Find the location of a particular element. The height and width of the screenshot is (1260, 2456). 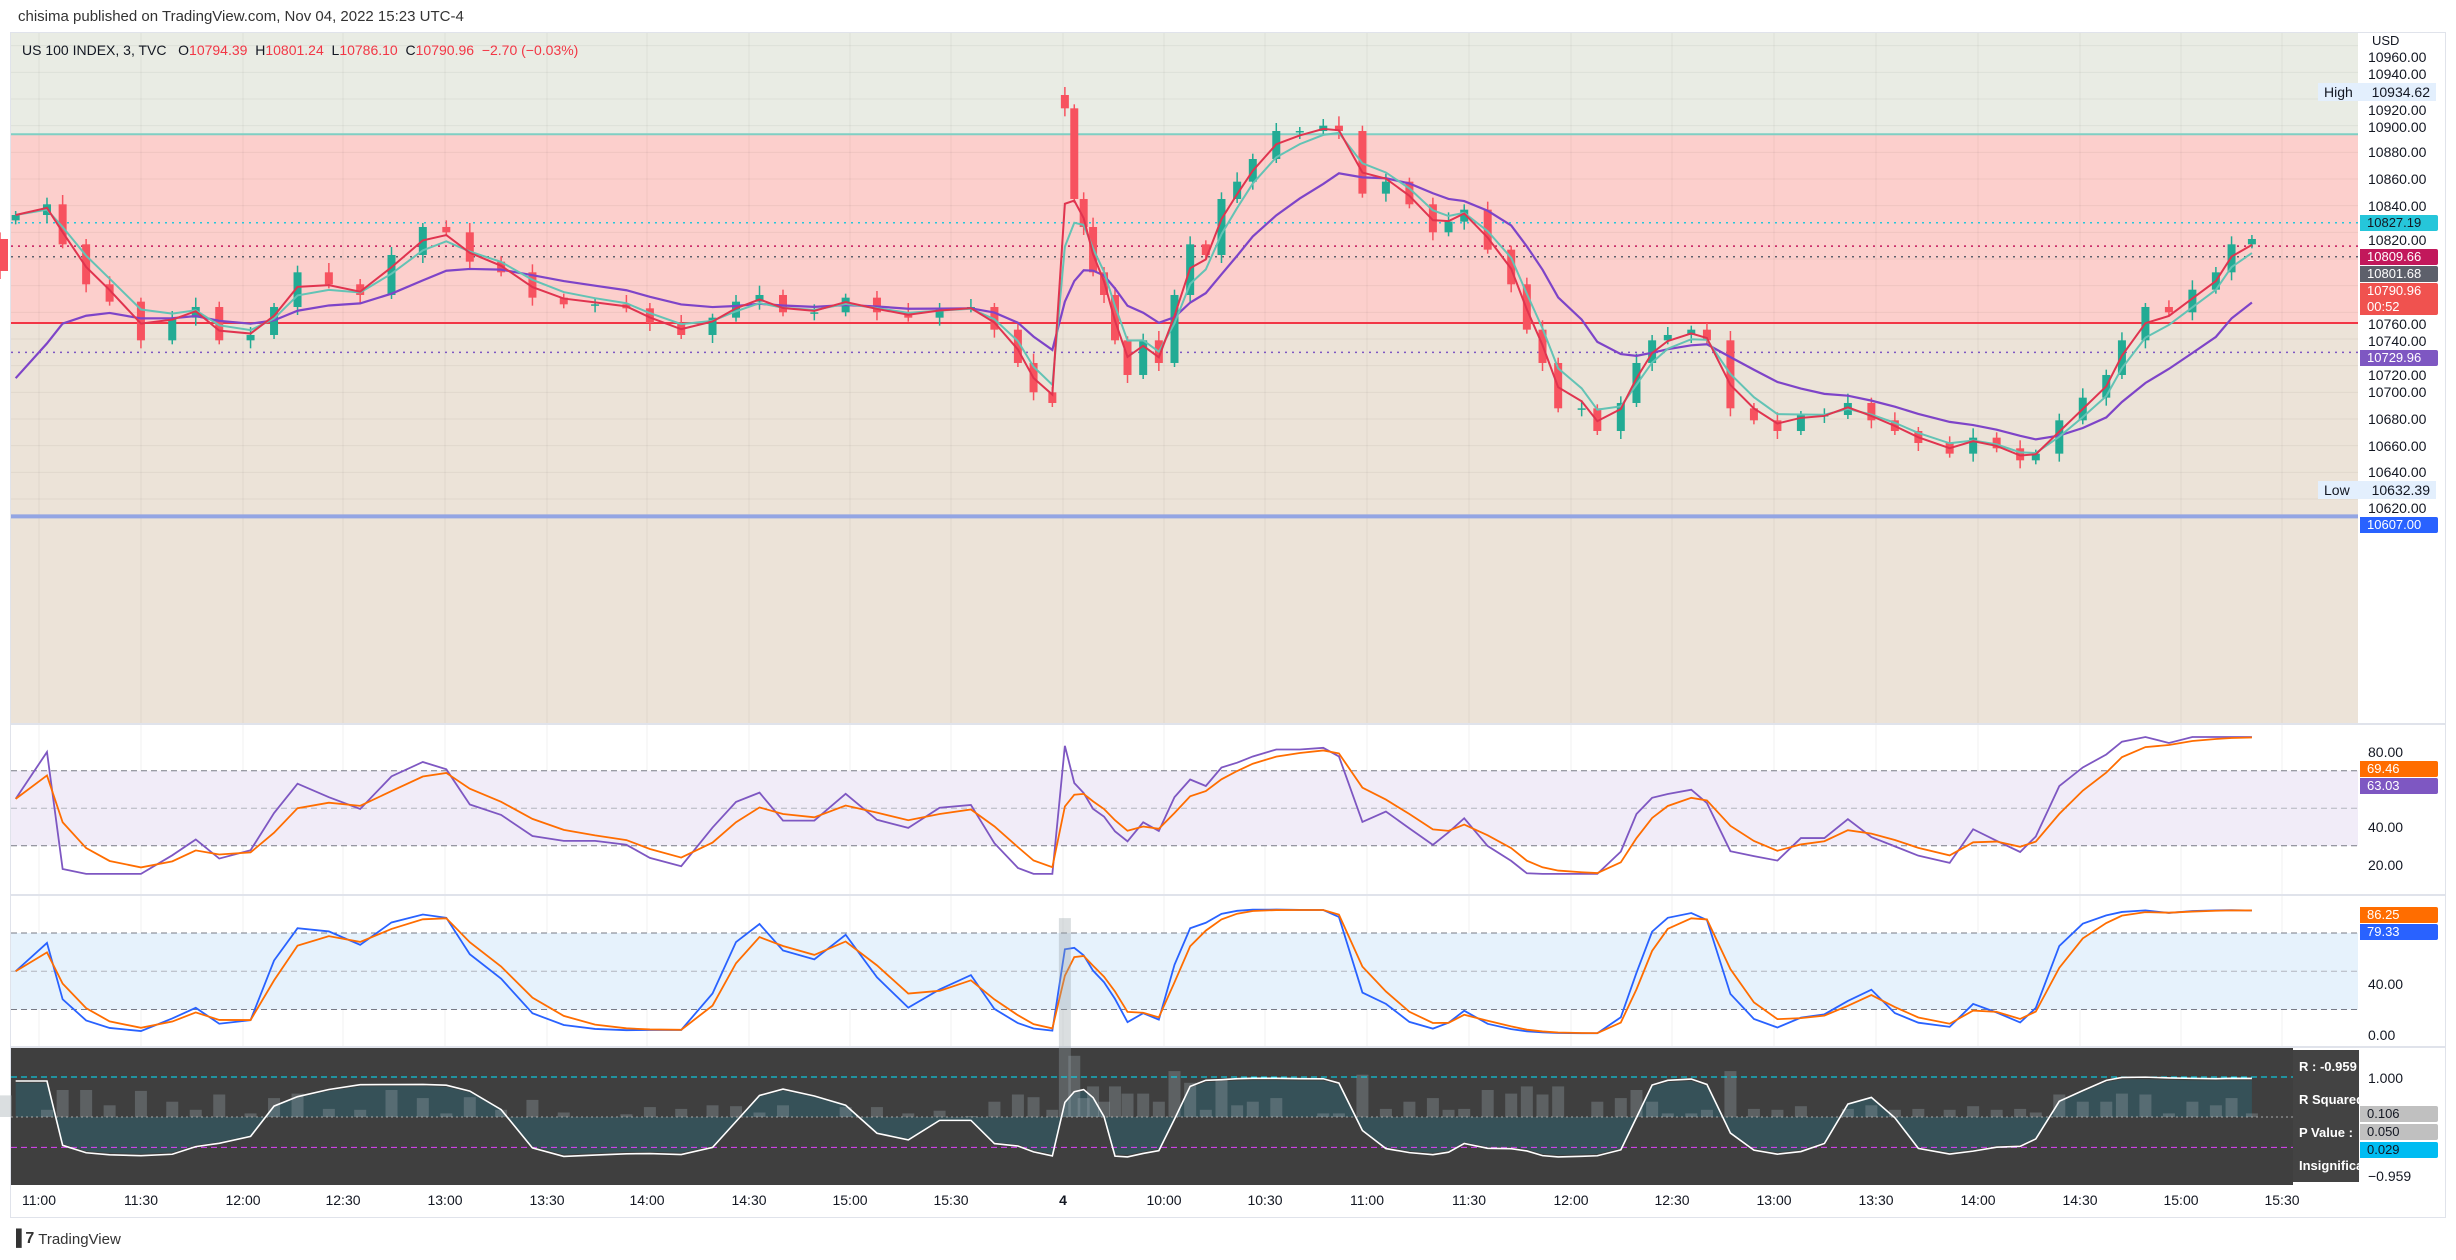

time-tick-label: 15:00 is located at coordinates (850, 1200).